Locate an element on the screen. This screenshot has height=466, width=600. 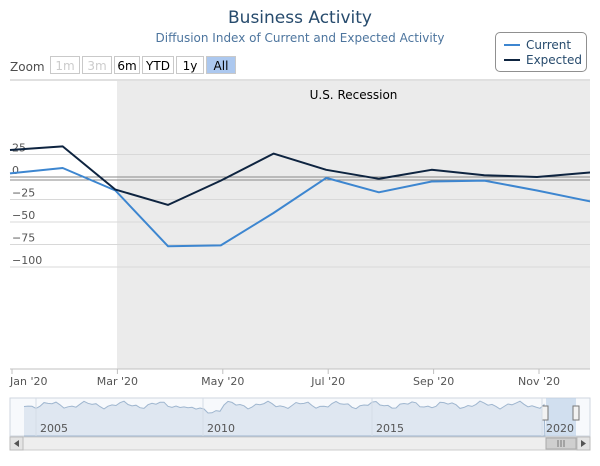
zoom-button-6m: 6m is located at coordinates (127, 65).